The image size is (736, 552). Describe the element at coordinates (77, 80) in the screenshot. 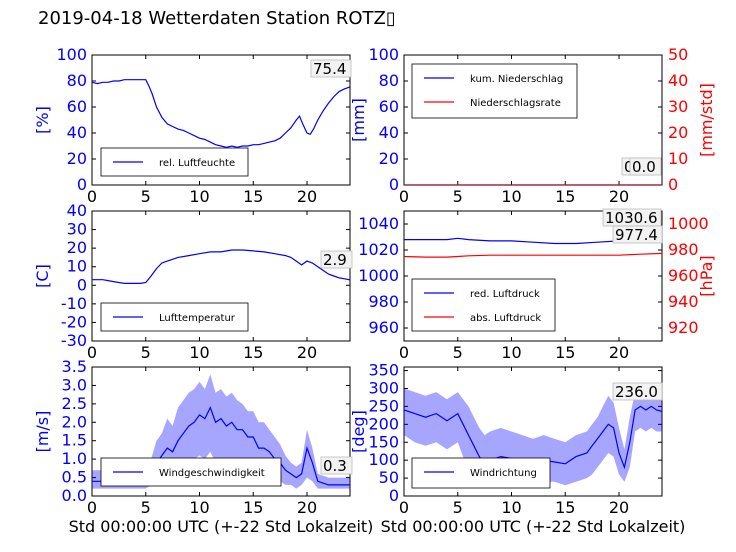

I see `y-tick-label: 80` at that location.